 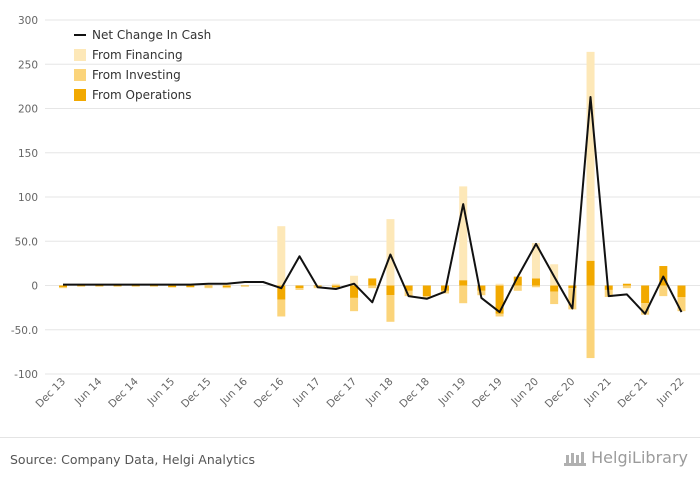 I want to click on y-tick-label: 150, so click(x=28, y=154).